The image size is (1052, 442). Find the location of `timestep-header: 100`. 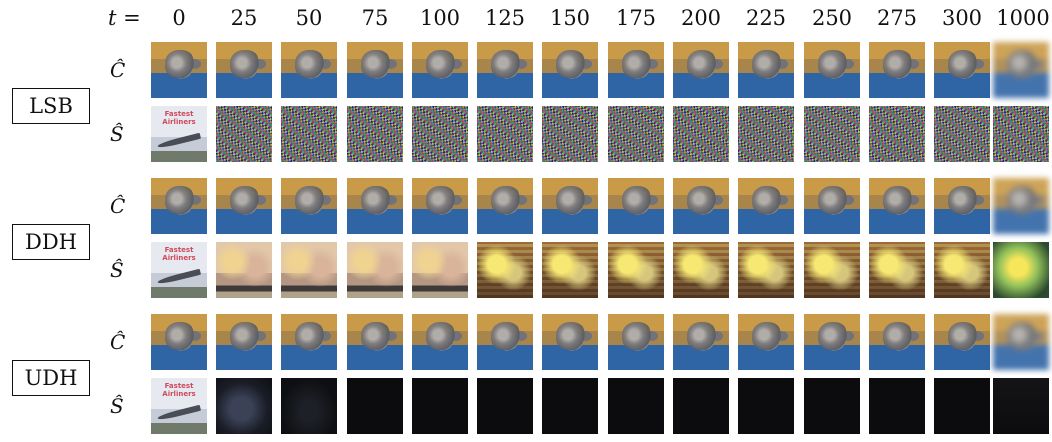

timestep-header: 100 is located at coordinates (440, 18).